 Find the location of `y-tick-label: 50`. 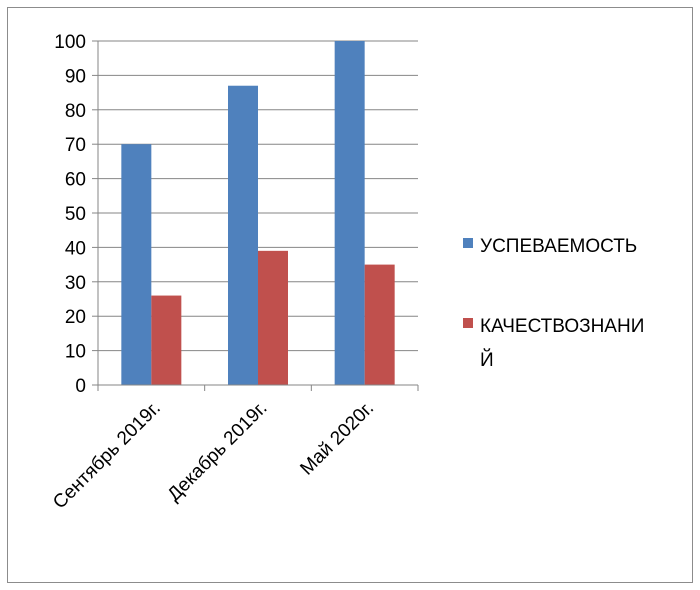

y-tick-label: 50 is located at coordinates (75, 214).